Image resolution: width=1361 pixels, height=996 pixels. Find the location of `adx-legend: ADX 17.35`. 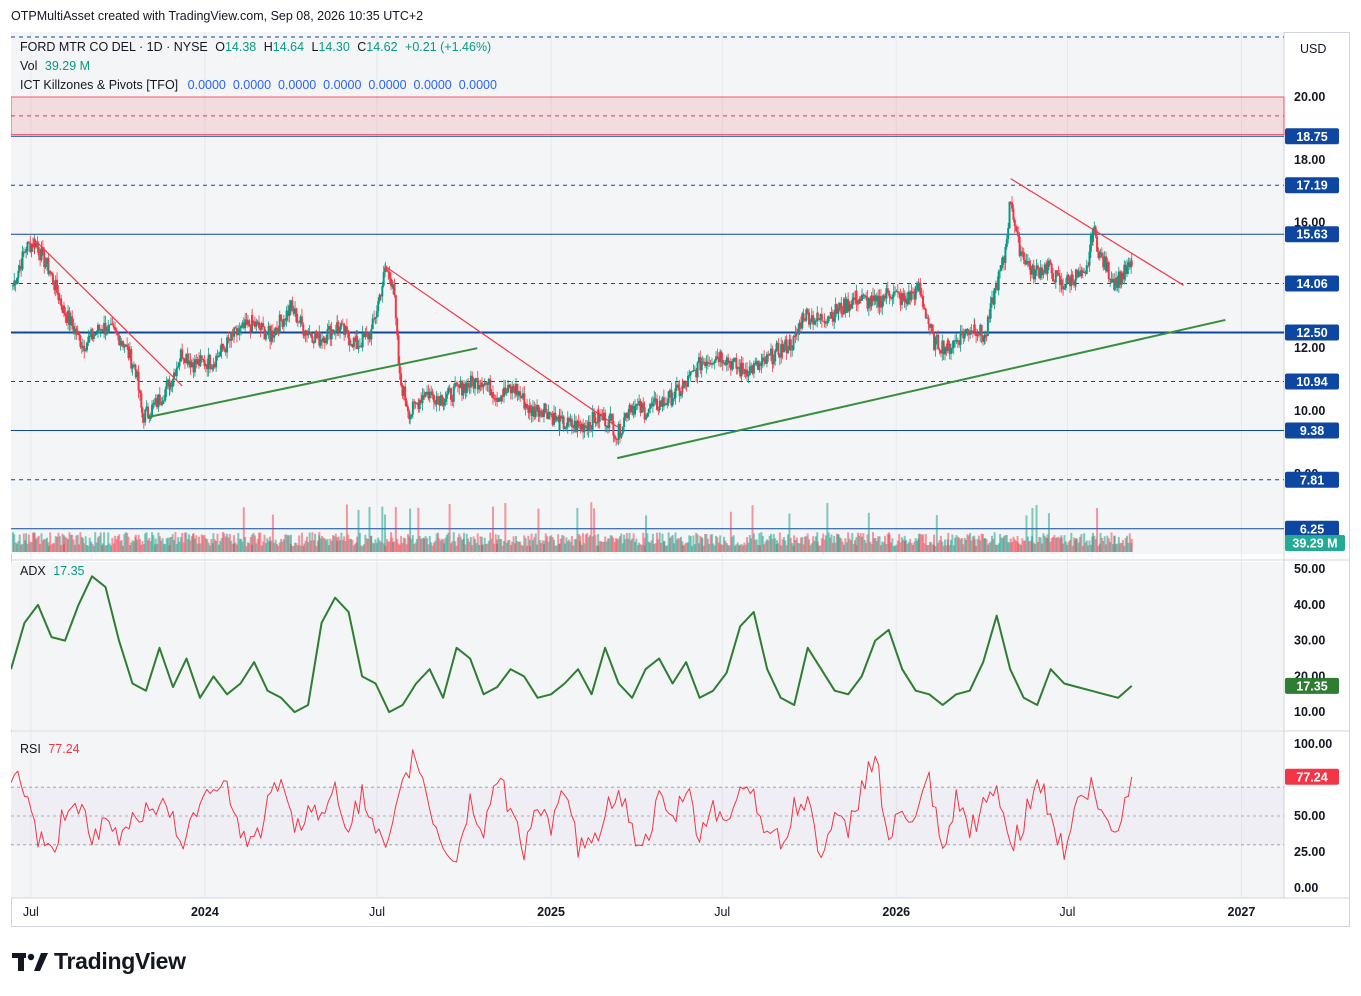

adx-legend: ADX 17.35 is located at coordinates (52, 571).